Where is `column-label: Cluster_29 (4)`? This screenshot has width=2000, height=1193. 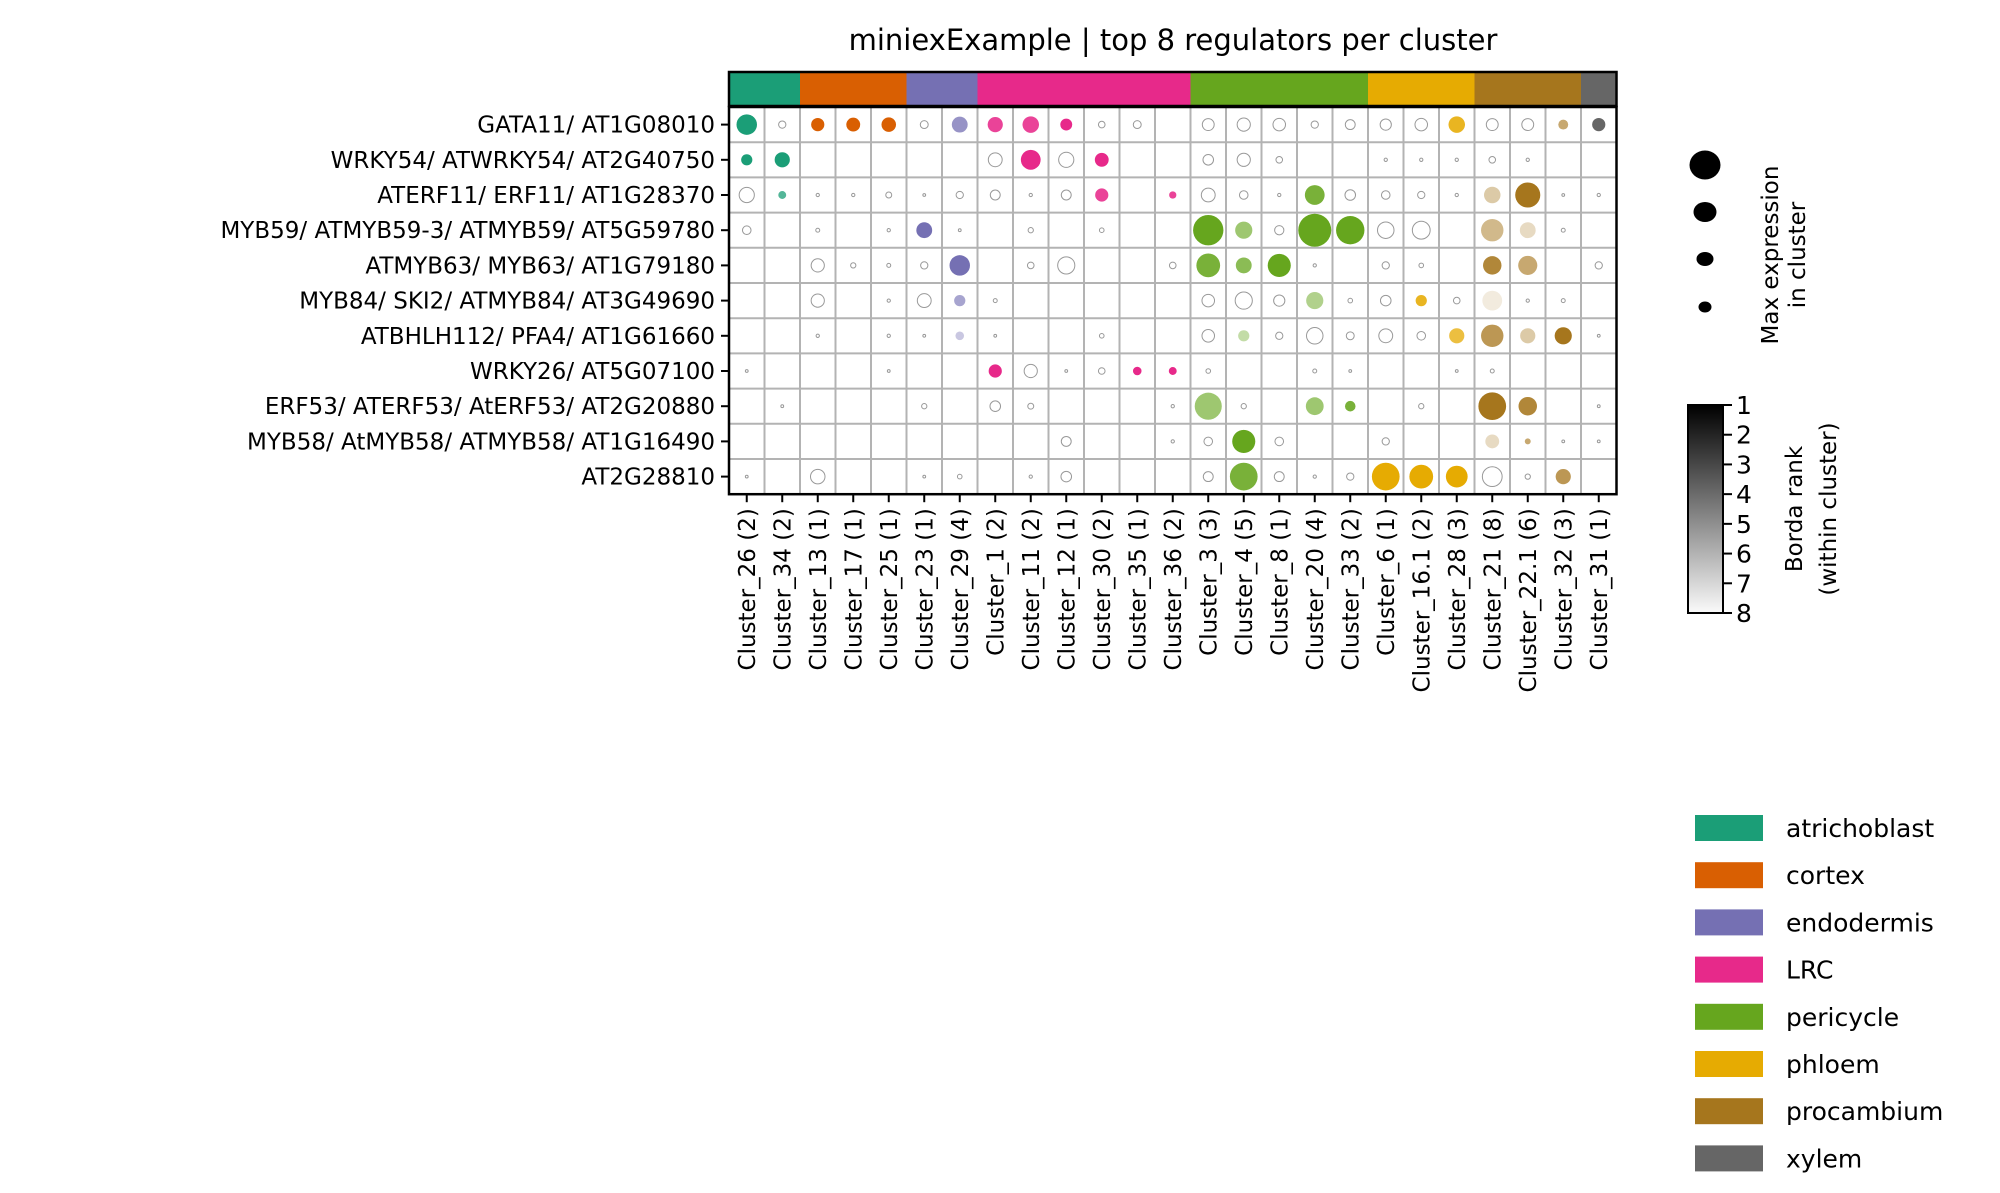 column-label: Cluster_29 (4) is located at coordinates (961, 589).